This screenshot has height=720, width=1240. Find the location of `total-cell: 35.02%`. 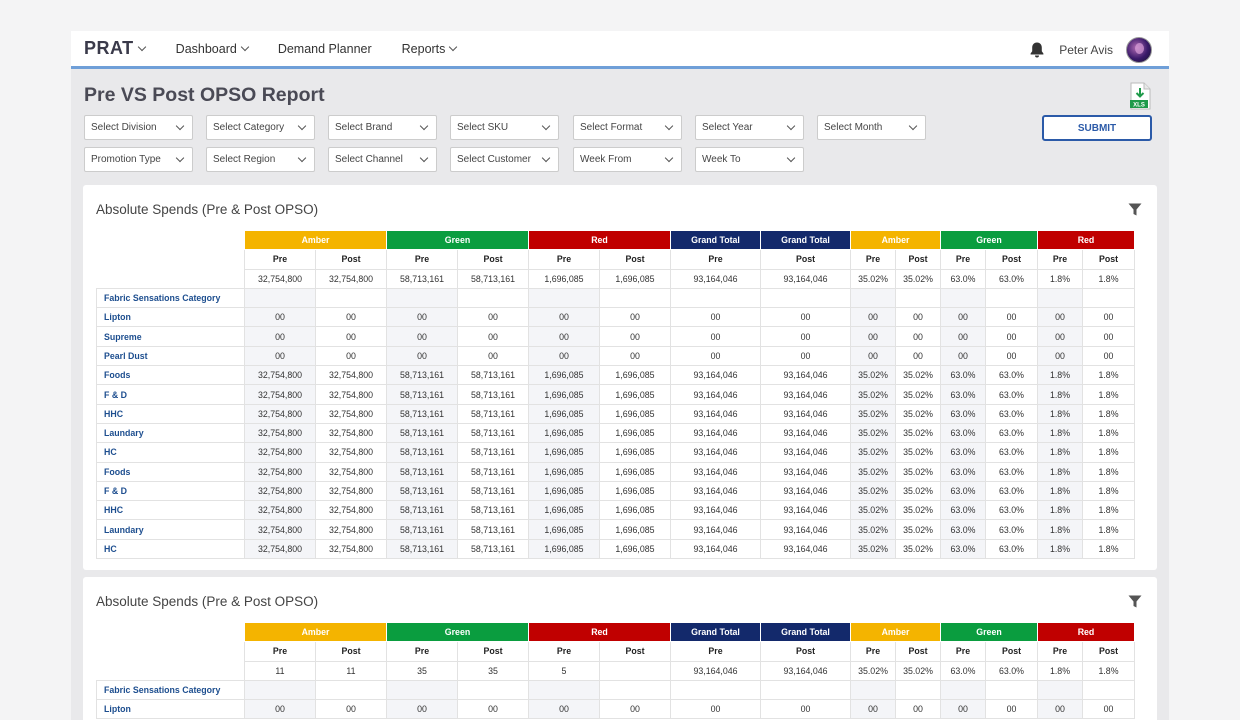

total-cell: 35.02% is located at coordinates (873, 278).